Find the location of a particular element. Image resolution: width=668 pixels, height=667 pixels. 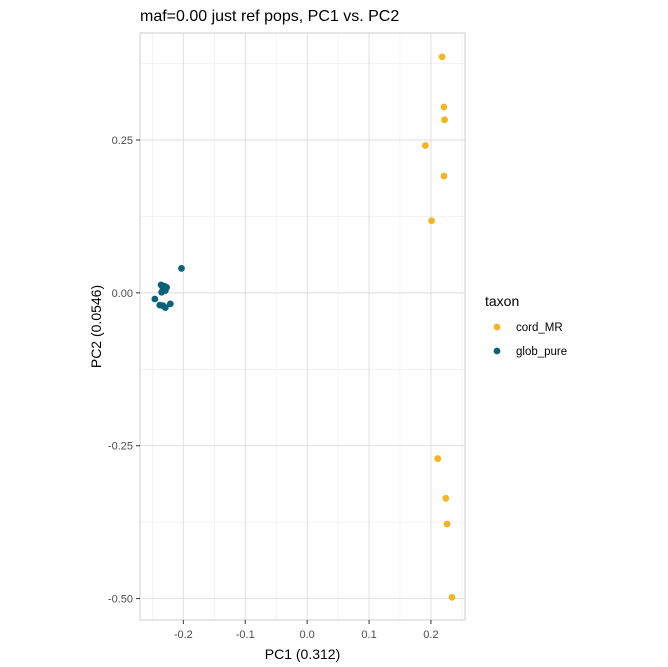

x-tick-label: 0.1 is located at coordinates (368, 635).